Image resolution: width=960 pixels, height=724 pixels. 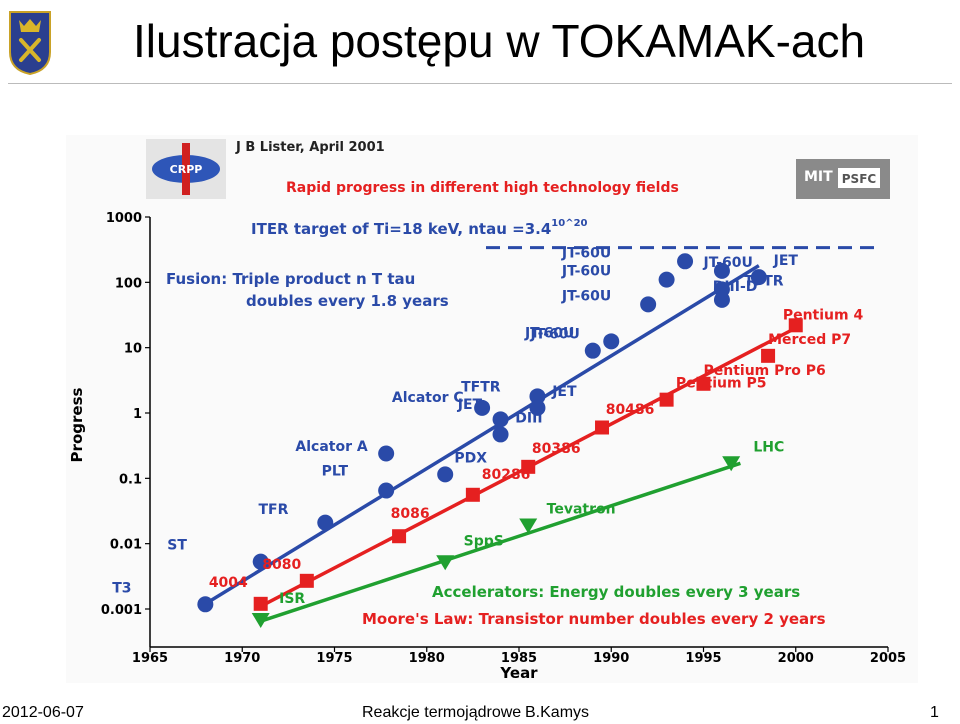 I want to click on data-label: 80286, so click(x=506, y=475).